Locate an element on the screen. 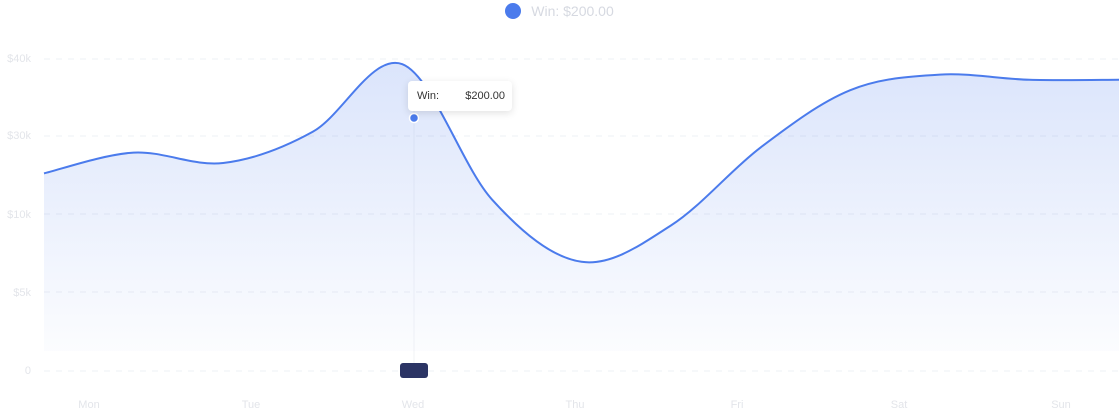  highlight-point is located at coordinates (414, 118).